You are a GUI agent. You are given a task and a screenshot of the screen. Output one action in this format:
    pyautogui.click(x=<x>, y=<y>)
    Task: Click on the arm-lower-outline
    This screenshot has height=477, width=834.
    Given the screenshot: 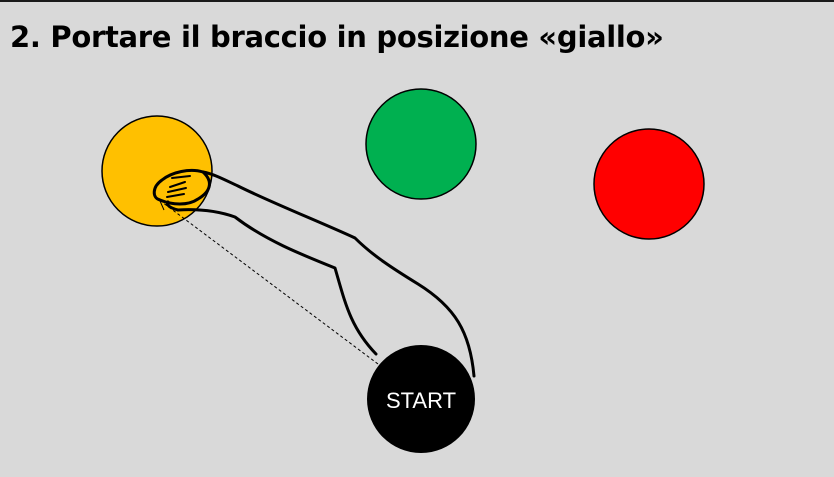 What is the action you would take?
    pyautogui.click(x=277, y=282)
    